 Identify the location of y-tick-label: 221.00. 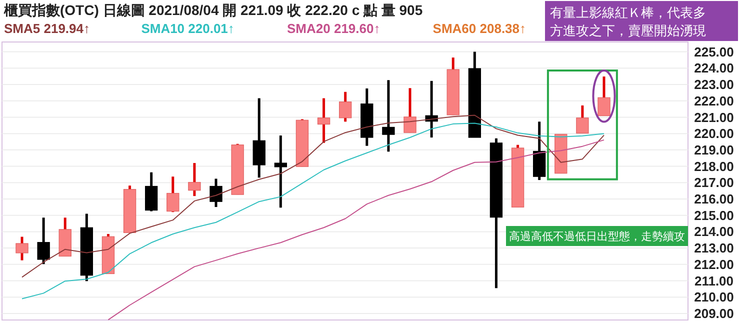
(714, 117).